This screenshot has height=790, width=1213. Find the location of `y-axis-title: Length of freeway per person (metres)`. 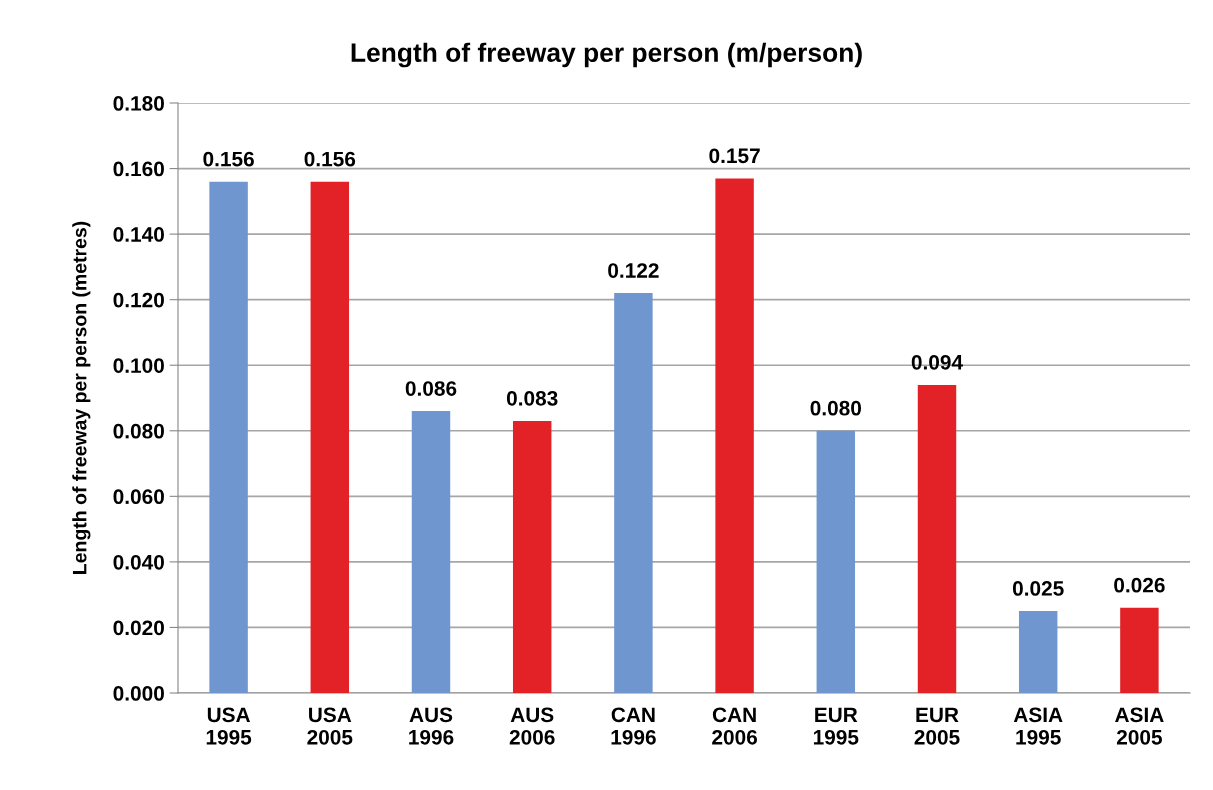

y-axis-title: Length of freeway per person (metres) is located at coordinates (81, 397).